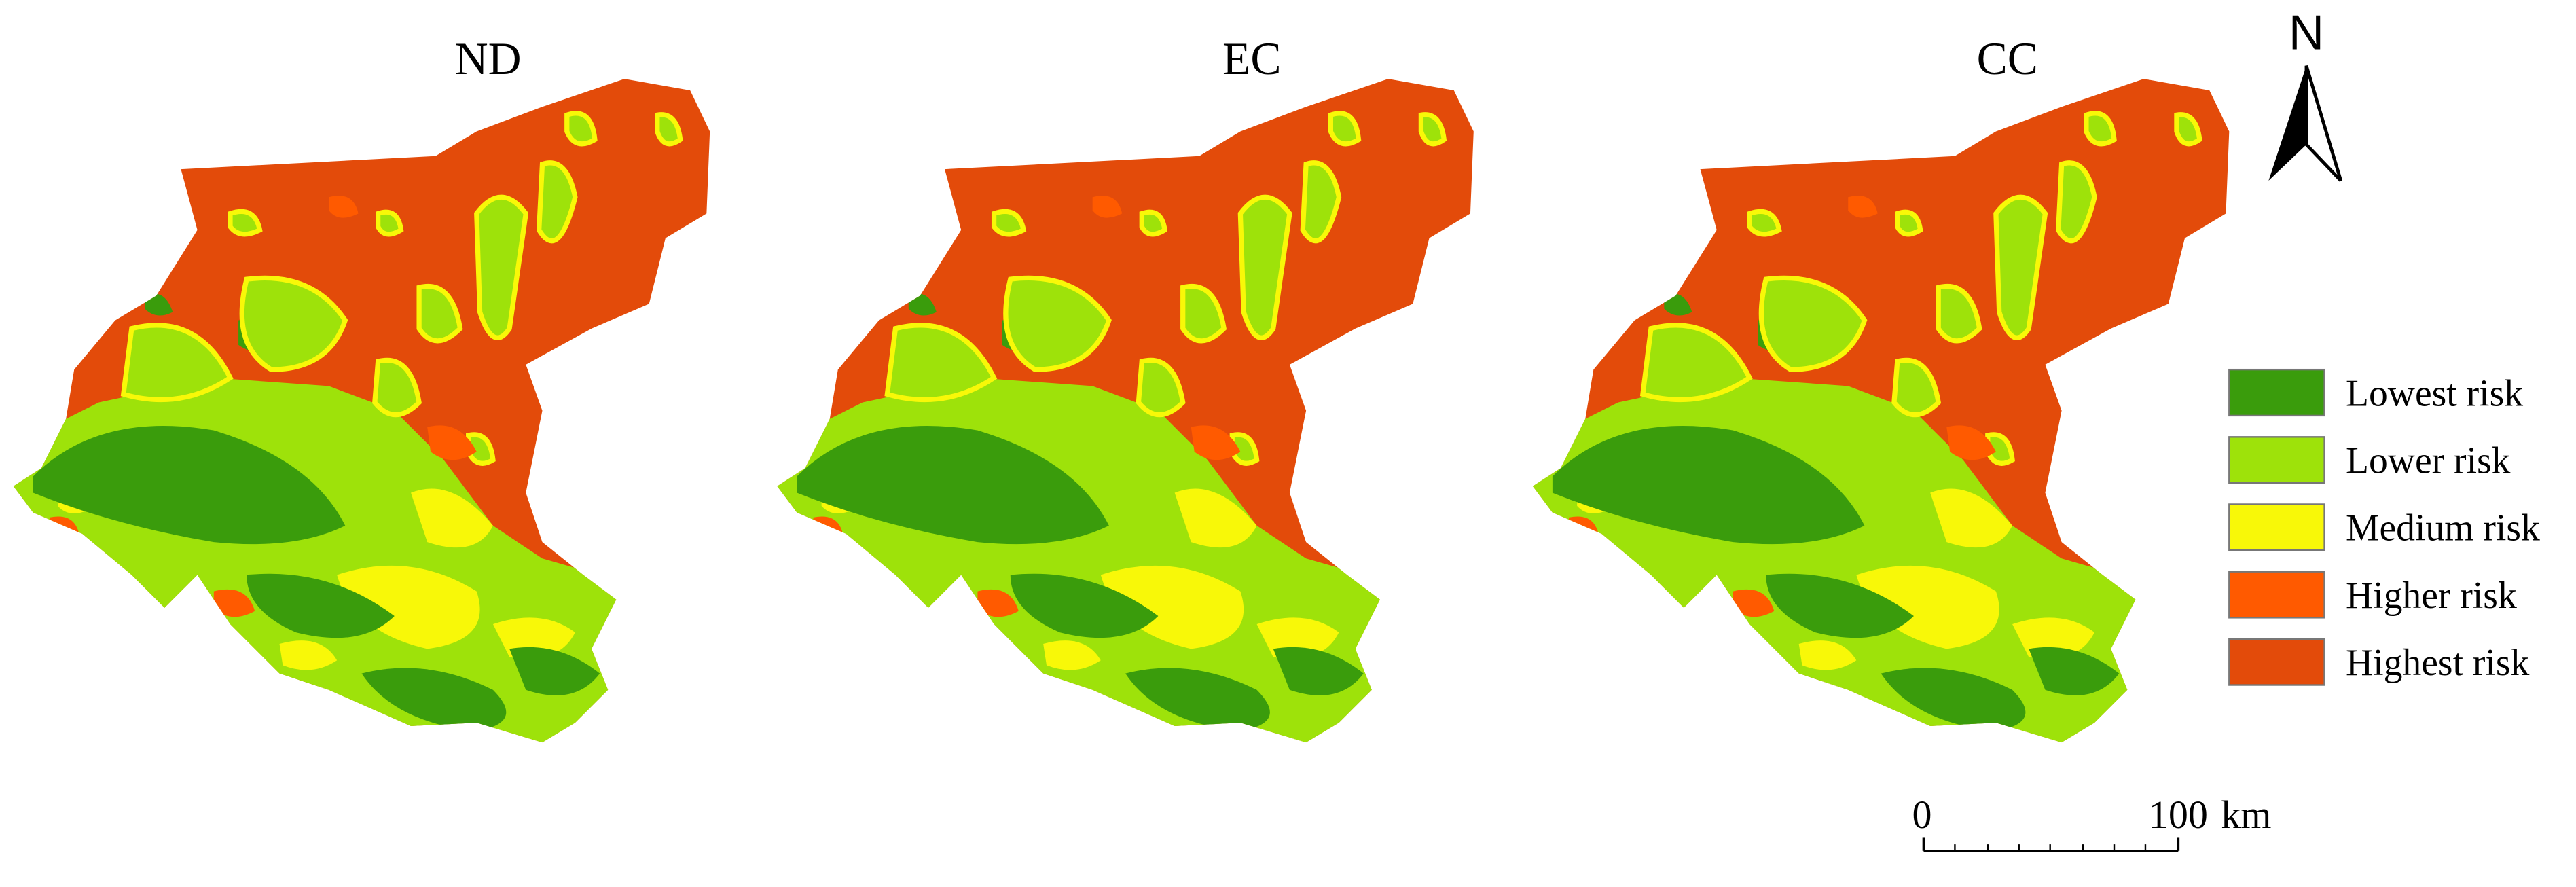  What do you see at coordinates (2431, 596) in the screenshot?
I see `legend-label: Higher risk` at bounding box center [2431, 596].